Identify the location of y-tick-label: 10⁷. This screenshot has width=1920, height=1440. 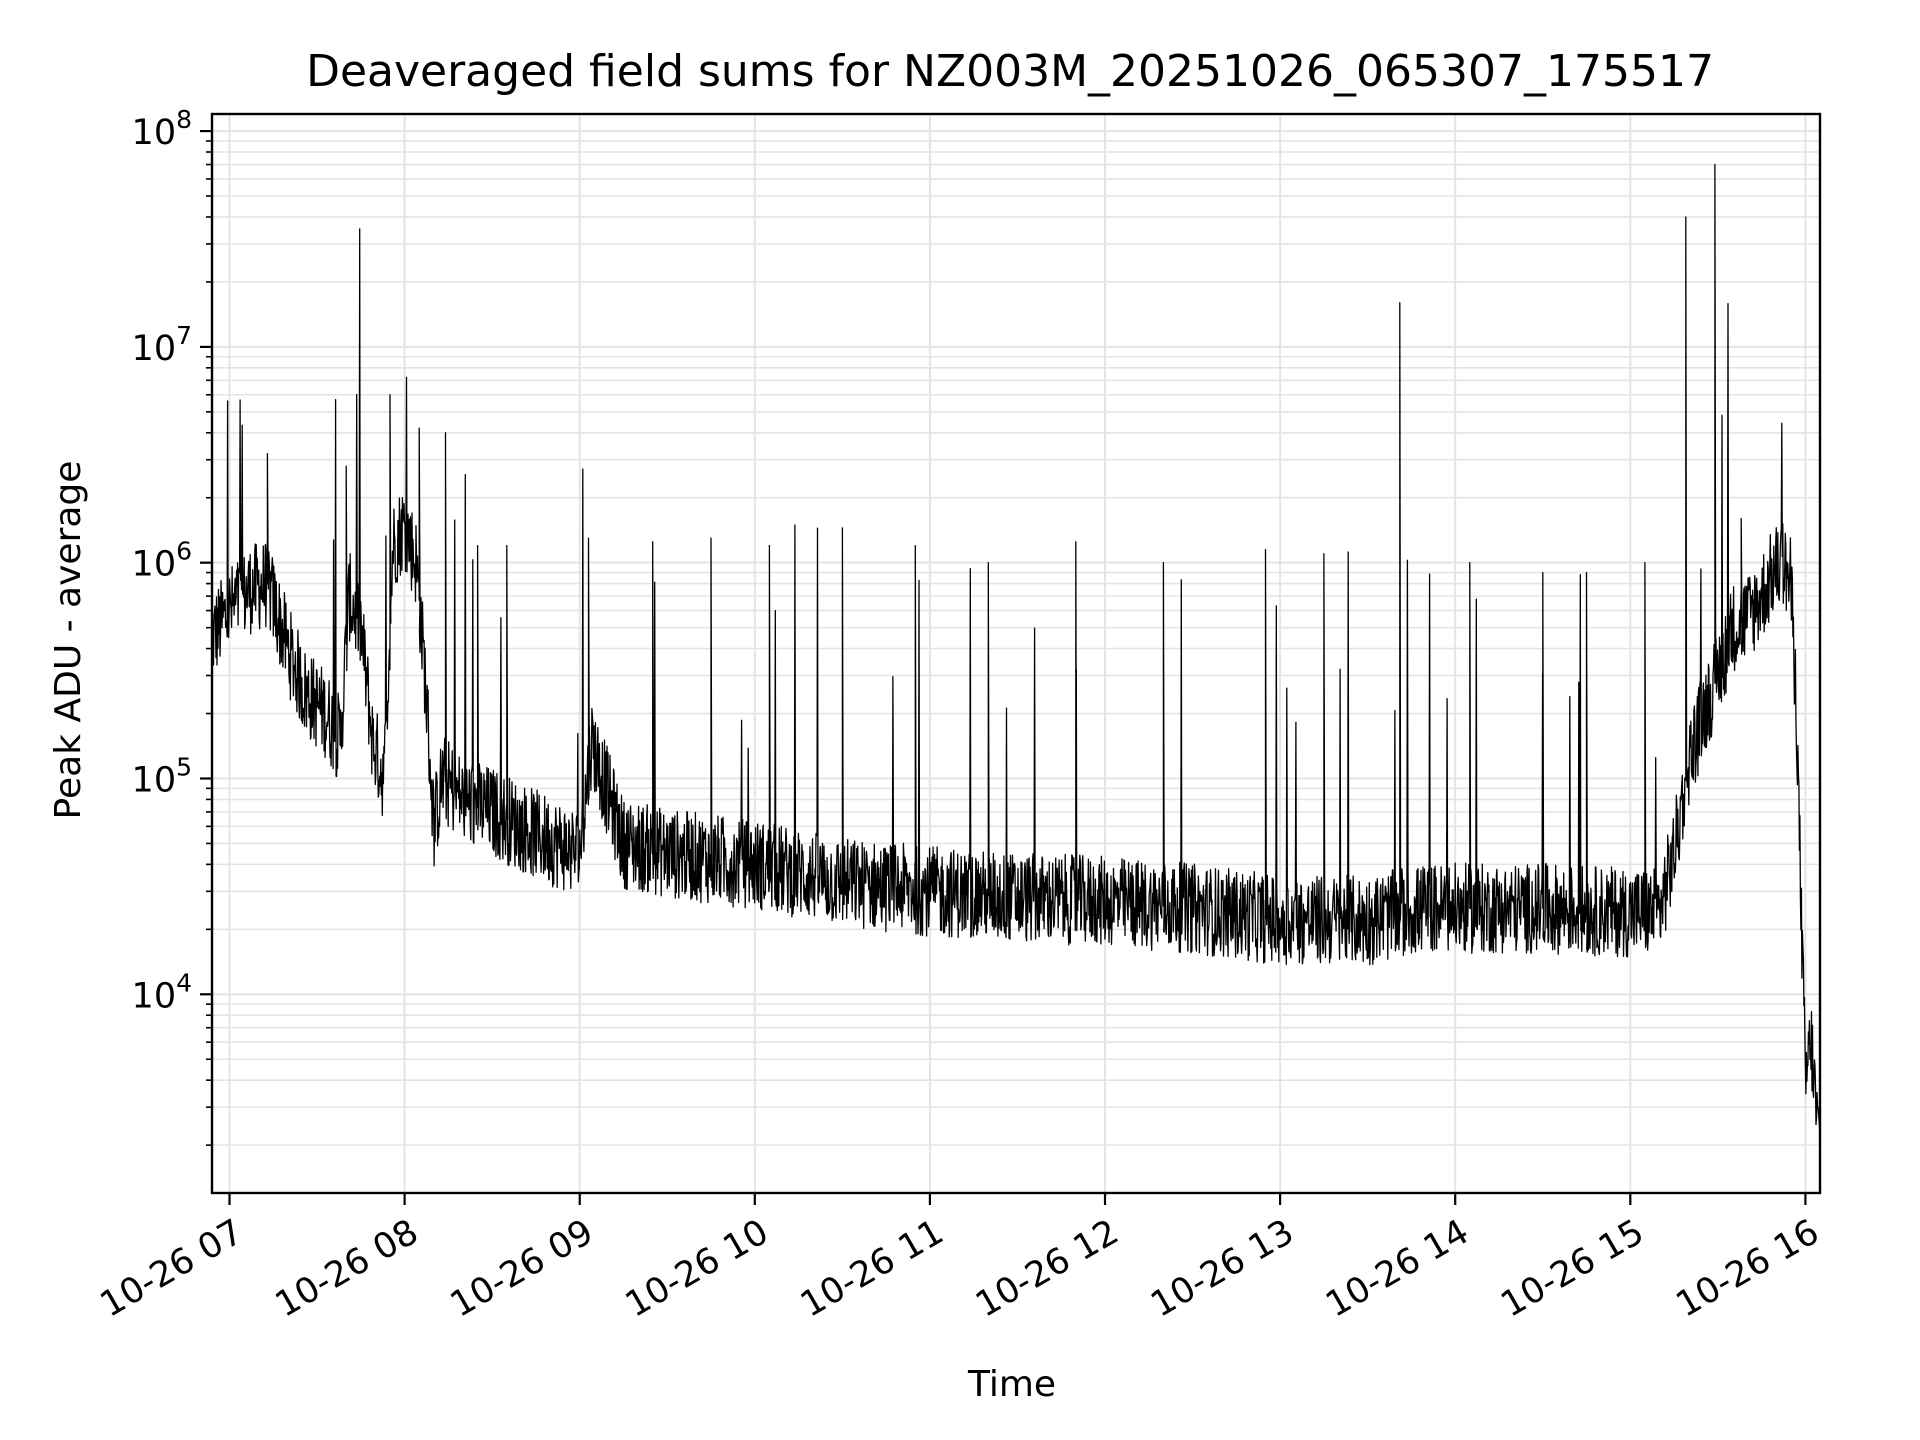
(162, 345).